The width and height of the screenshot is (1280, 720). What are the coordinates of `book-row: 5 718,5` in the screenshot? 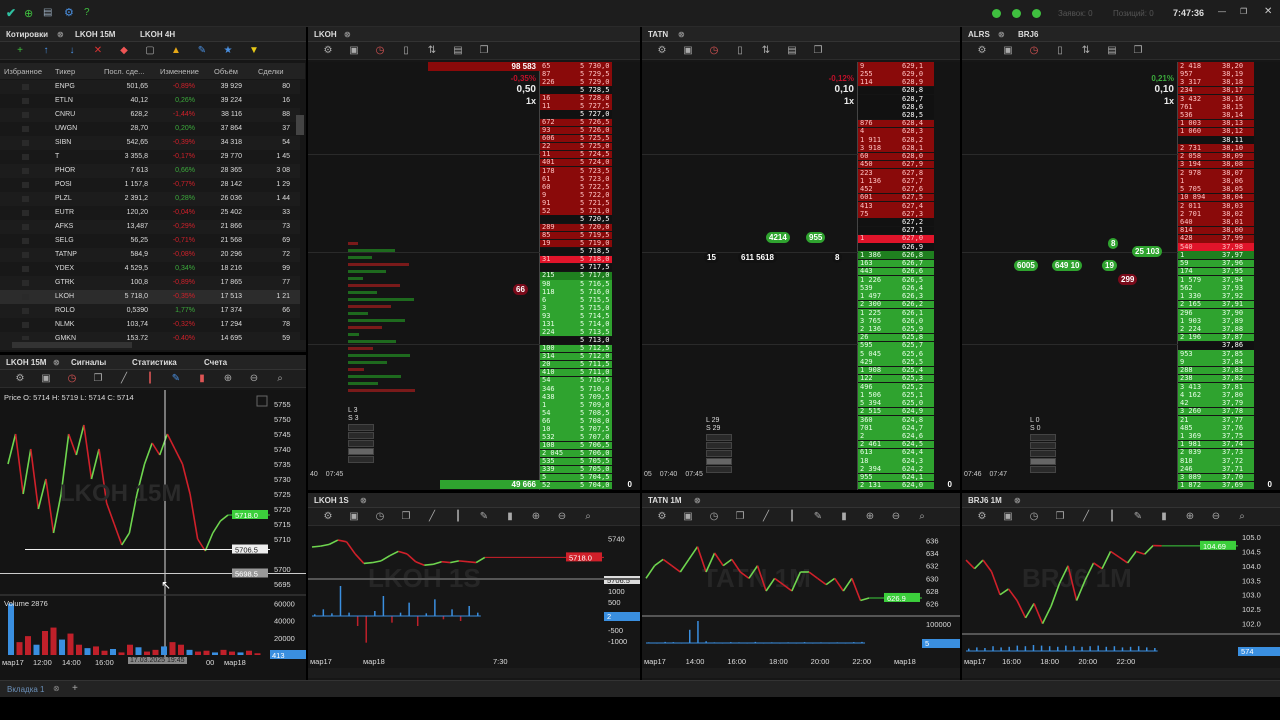 It's located at (576, 251).